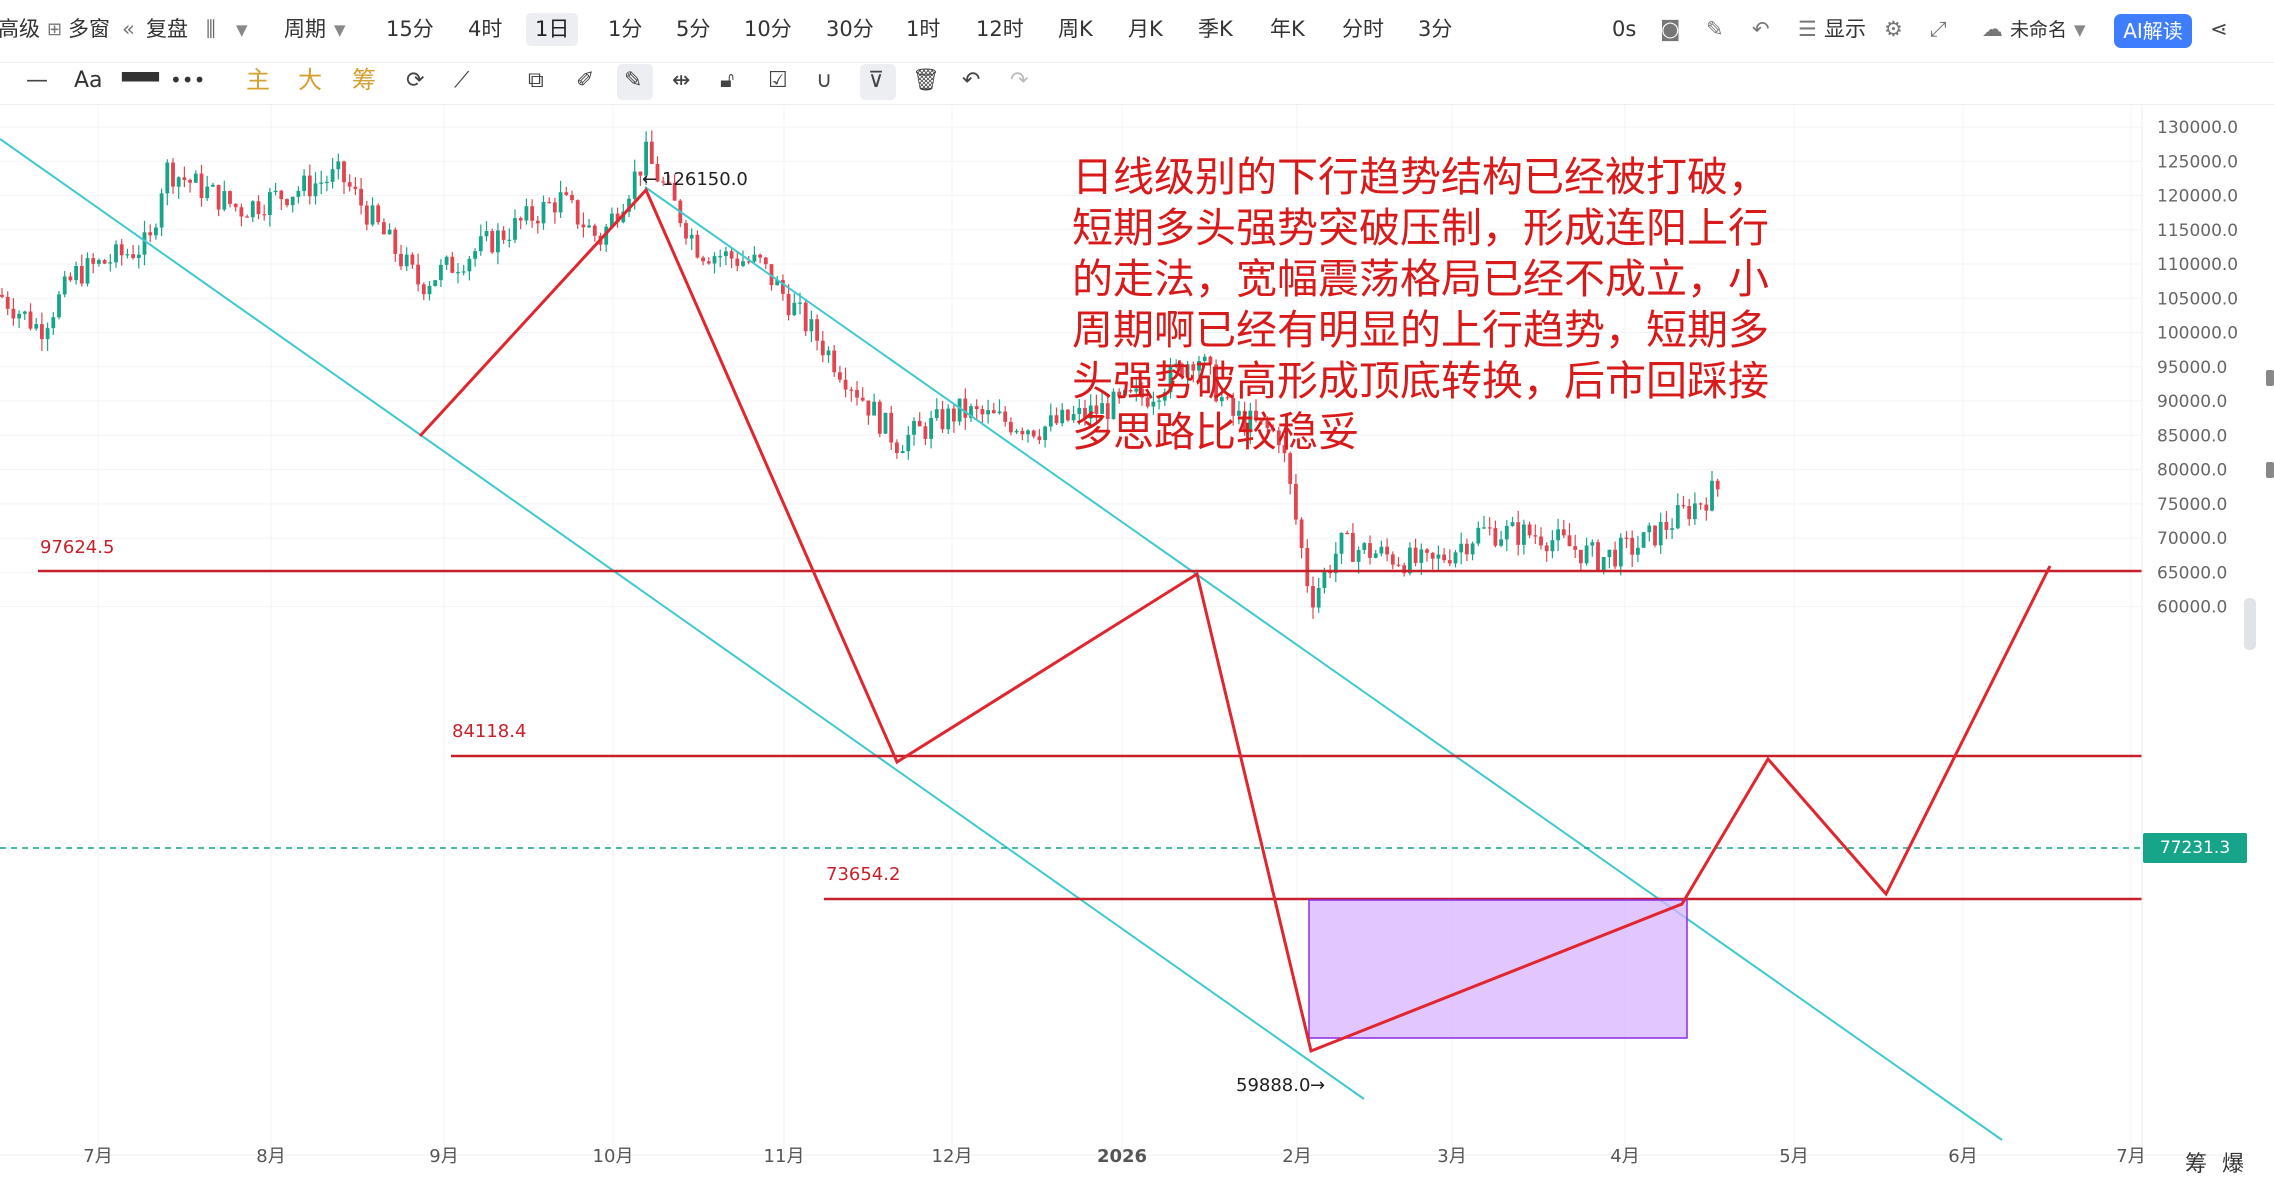 The height and width of the screenshot is (1188, 2274). Describe the element at coordinates (1075, 29) in the screenshot. I see `period-week: 周K` at that location.